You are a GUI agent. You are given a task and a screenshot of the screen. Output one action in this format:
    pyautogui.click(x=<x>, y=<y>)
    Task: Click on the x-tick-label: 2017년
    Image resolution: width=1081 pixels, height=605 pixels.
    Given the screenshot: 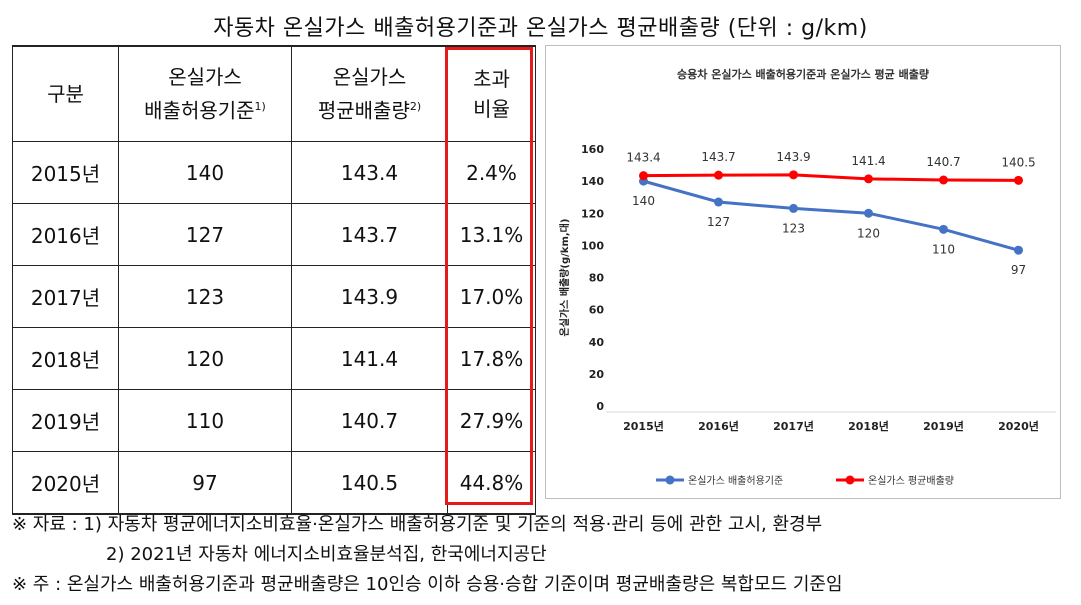 What is the action you would take?
    pyautogui.click(x=793, y=426)
    